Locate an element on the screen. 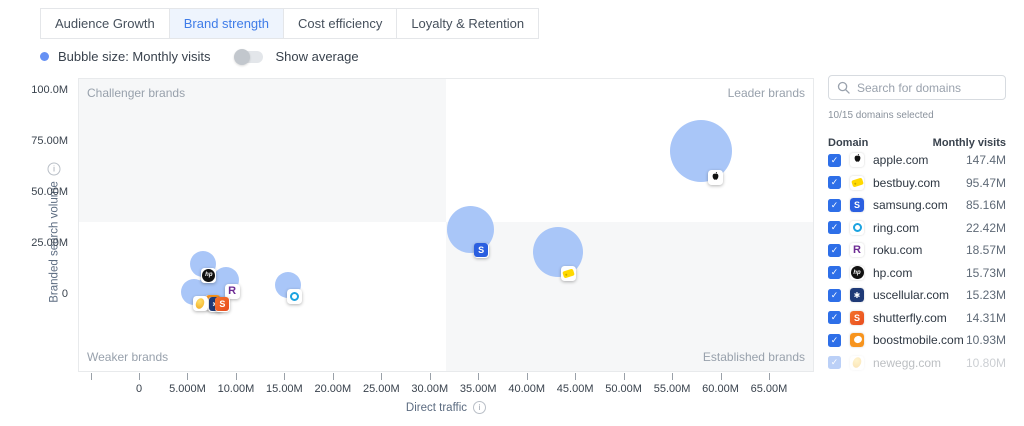 The height and width of the screenshot is (426, 1024). favicon-apple.com is located at coordinates (857, 160).